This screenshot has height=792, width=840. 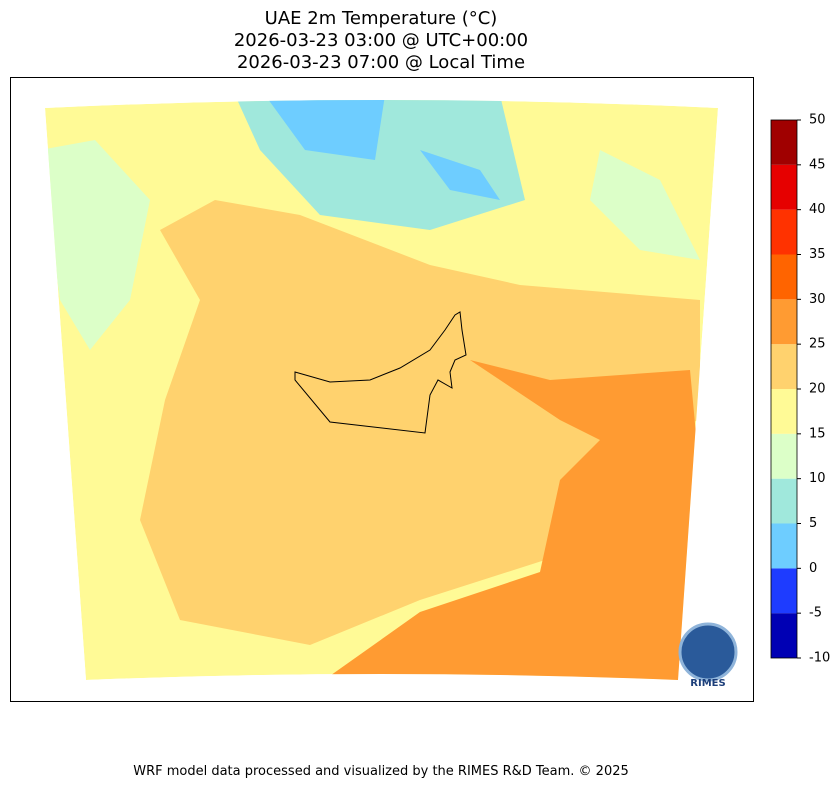 What do you see at coordinates (381, 40) in the screenshot?
I see `title-line: 2026-03-23 03:00 @ UTC+00:00` at bounding box center [381, 40].